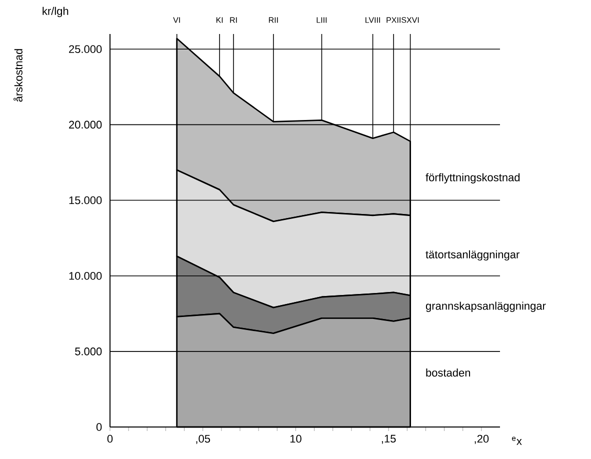  Describe the element at coordinates (373, 20) in the screenshot. I see `ref-line-label: LVIII` at that location.